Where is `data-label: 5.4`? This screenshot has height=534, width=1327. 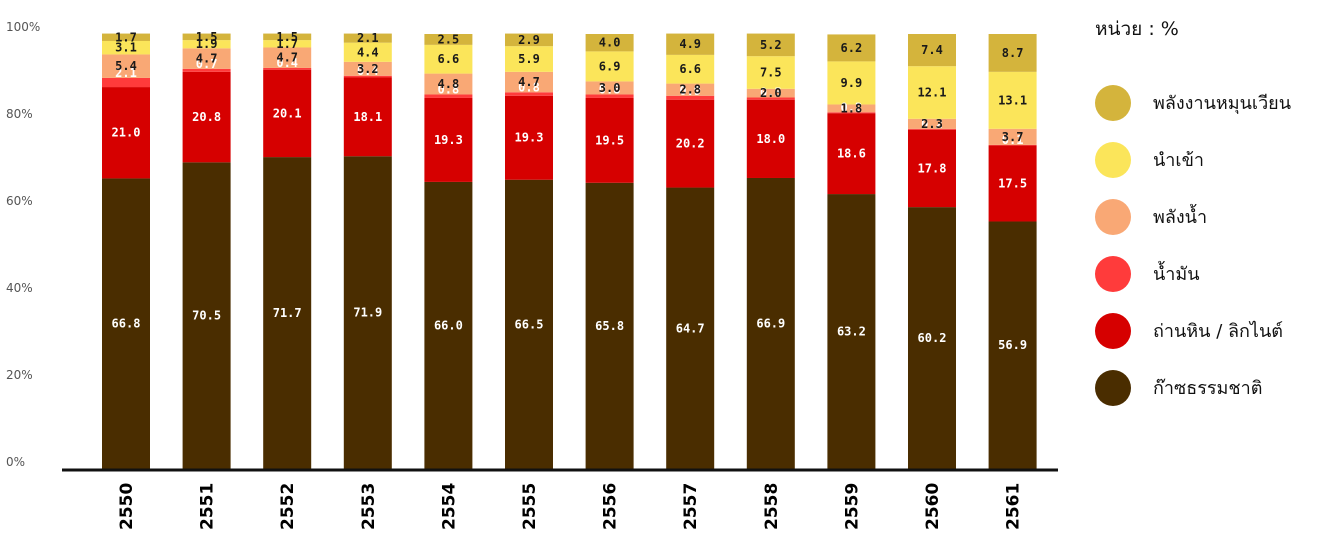
data-label: 5.4 is located at coordinates (126, 66).